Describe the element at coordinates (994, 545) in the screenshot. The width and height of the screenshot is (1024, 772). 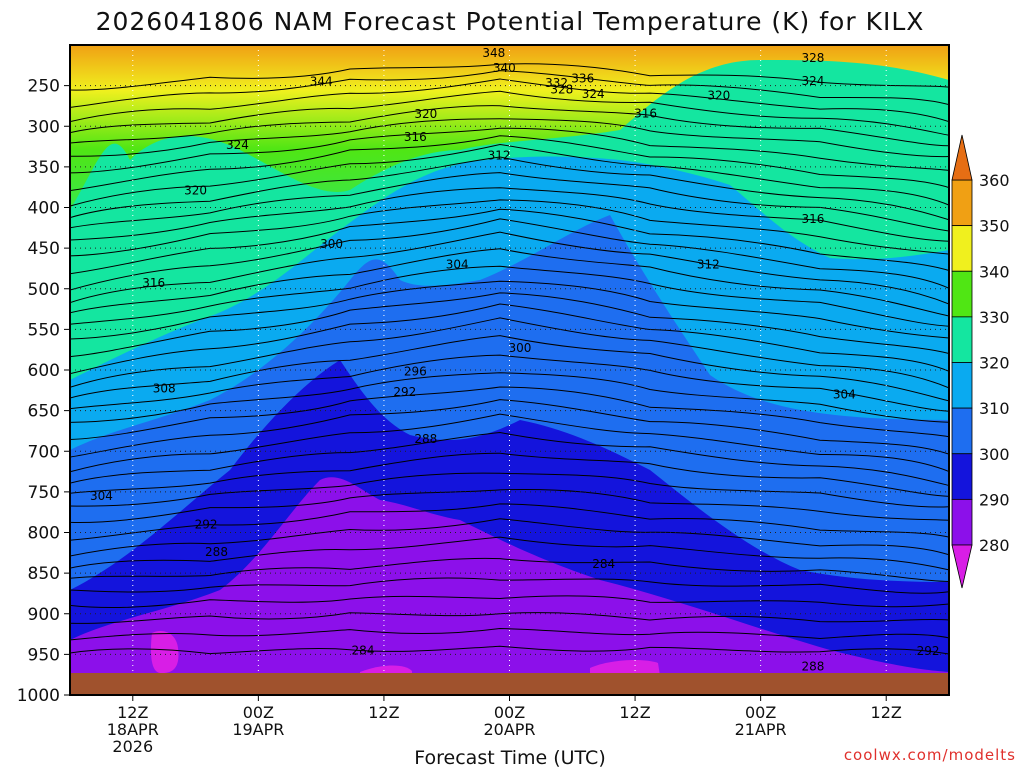
I see `colorbar-label: 280` at that location.